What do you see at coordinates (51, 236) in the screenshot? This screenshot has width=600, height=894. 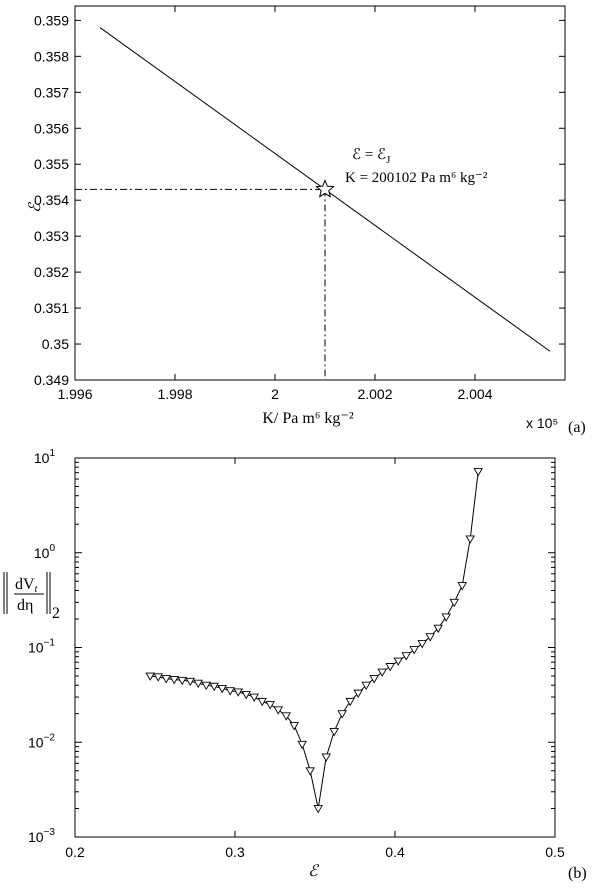 I see `chart-a-y-tick-label: 0.353` at bounding box center [51, 236].